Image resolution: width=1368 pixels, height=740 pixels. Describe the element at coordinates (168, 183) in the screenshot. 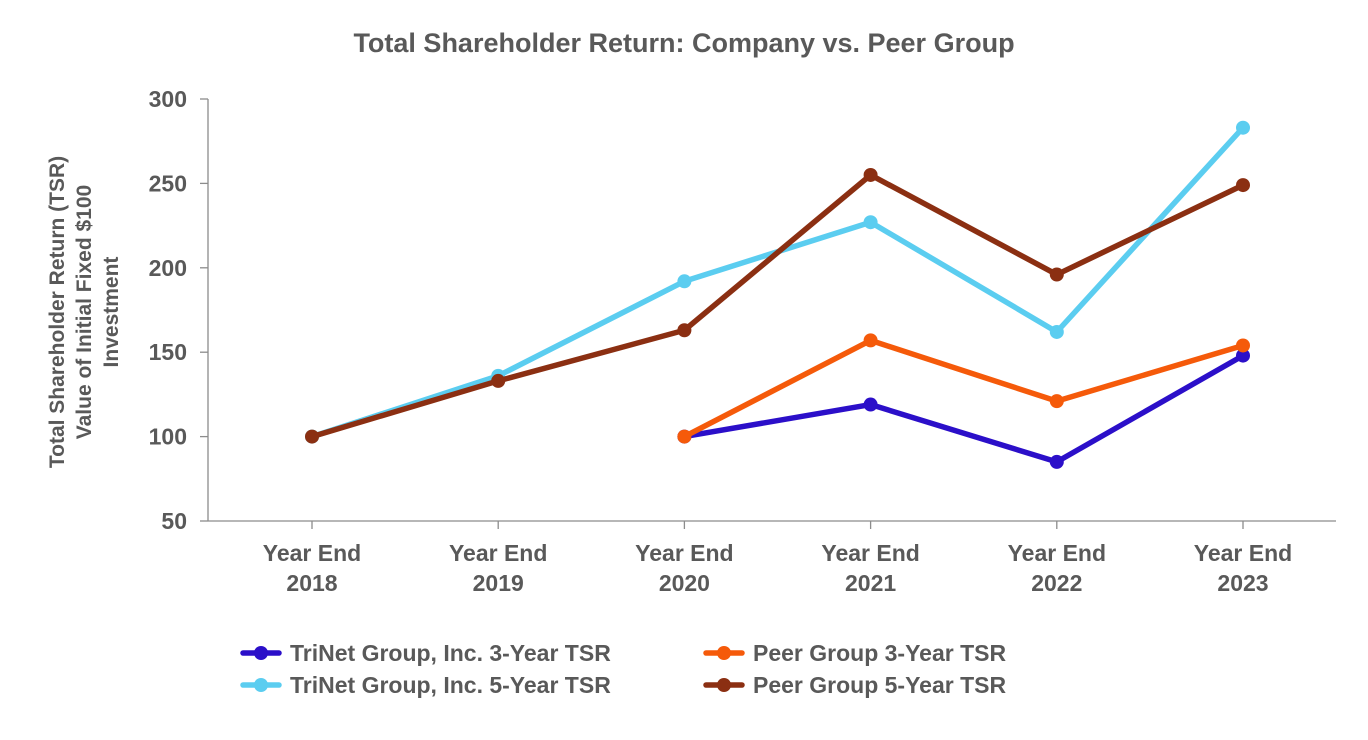

I see `y-tick-label: 250` at that location.